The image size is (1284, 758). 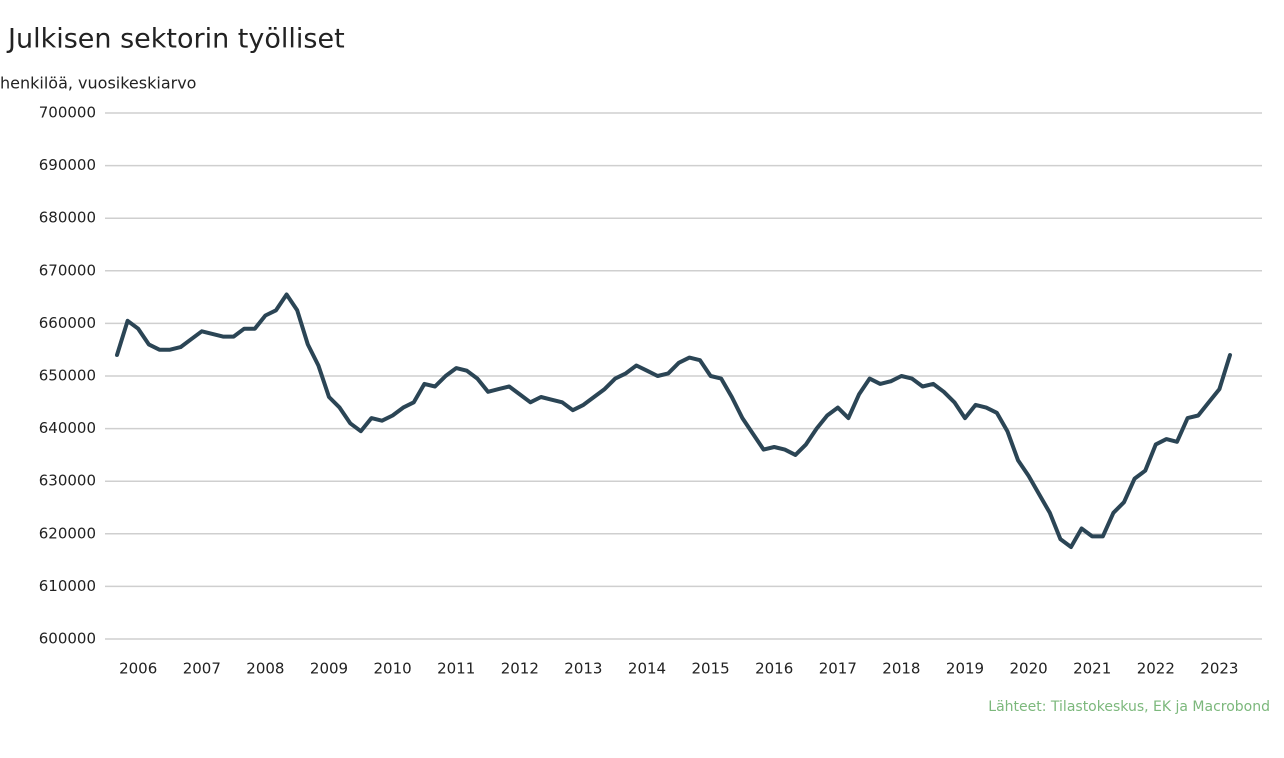 I want to click on x-tick-label: 2010, so click(x=393, y=669).